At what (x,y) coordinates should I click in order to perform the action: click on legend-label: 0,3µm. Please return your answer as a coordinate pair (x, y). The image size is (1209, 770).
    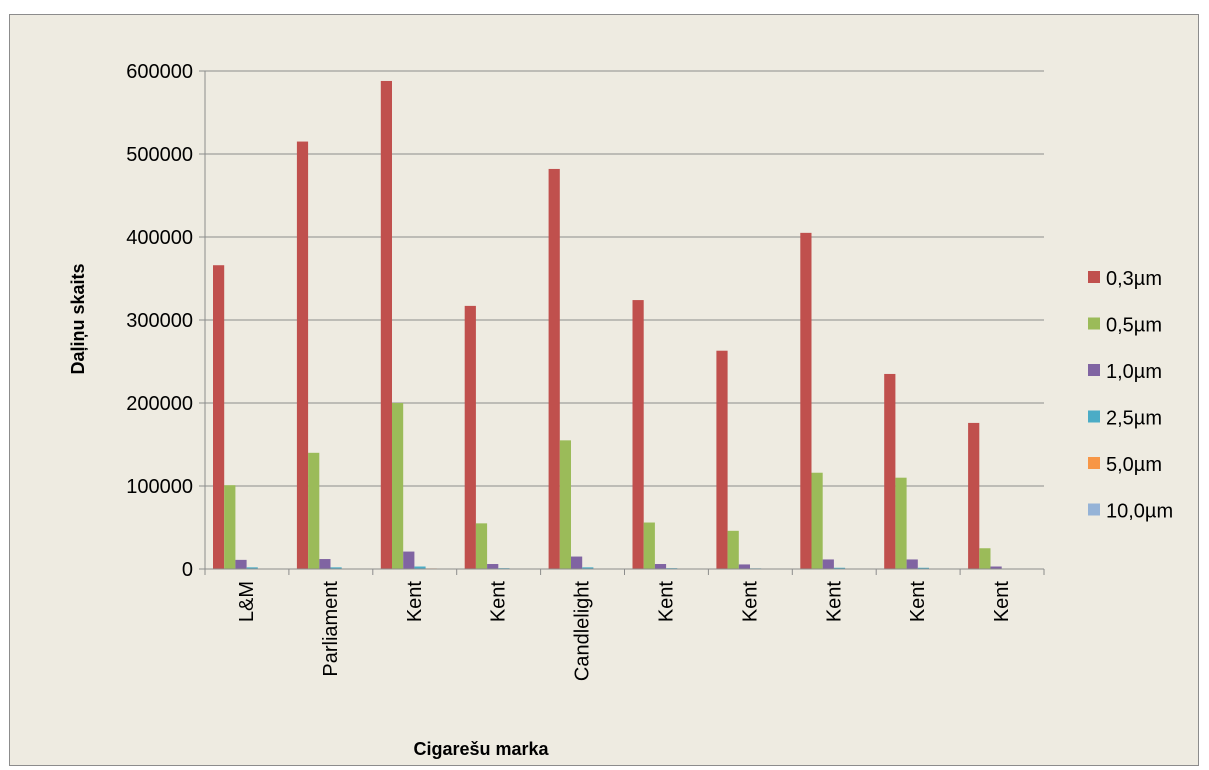
    Looking at the image, I should click on (1134, 279).